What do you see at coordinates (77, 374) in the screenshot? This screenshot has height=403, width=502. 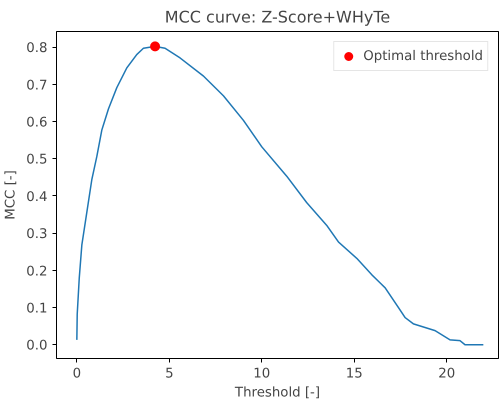 I see `x-tick-label: 0` at bounding box center [77, 374].